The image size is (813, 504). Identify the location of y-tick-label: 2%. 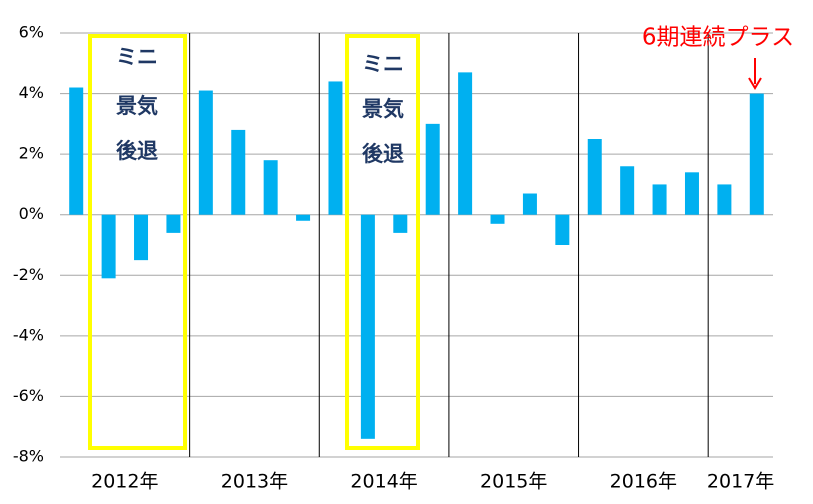
(31, 153).